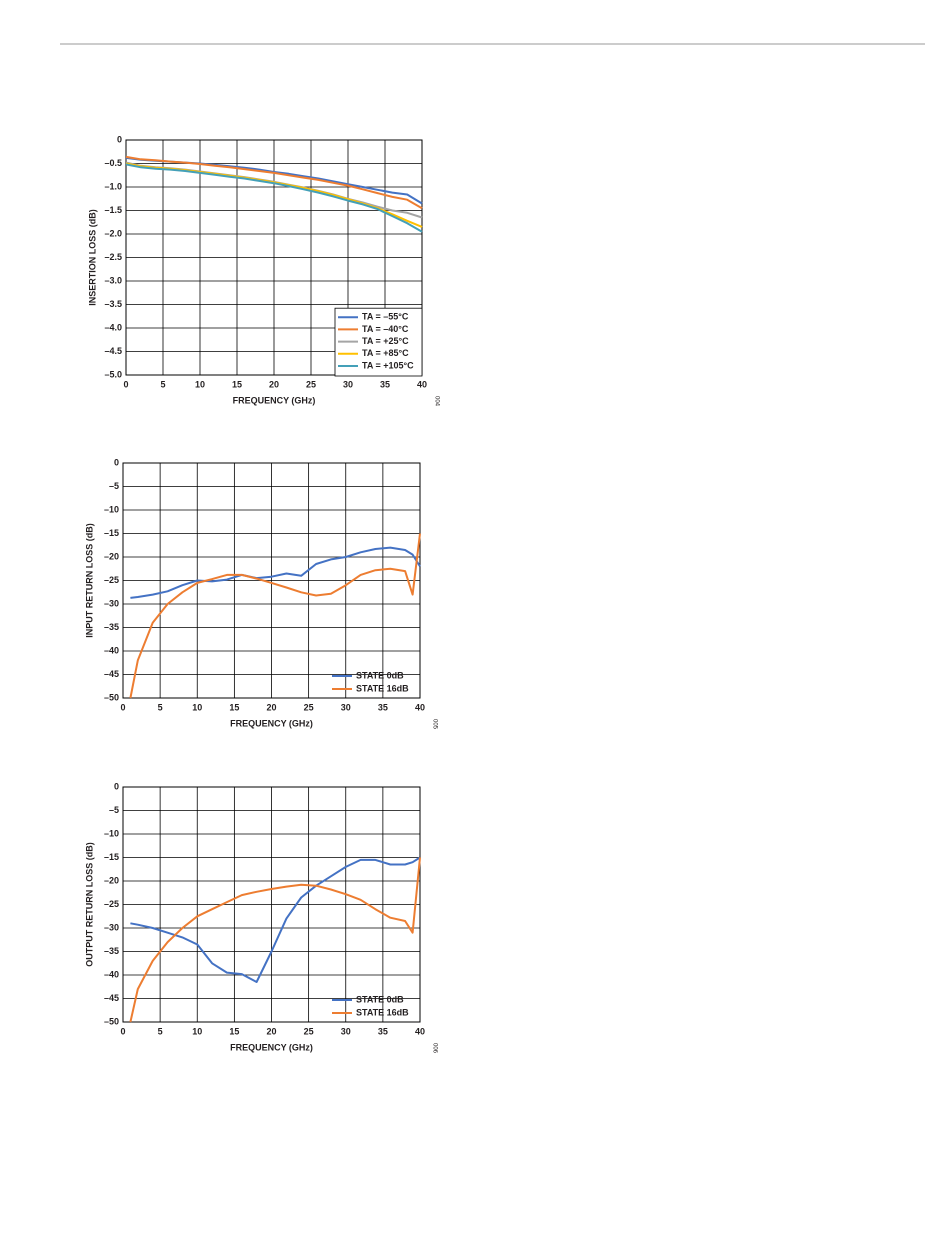 The height and width of the screenshot is (1248, 950). Describe the element at coordinates (385, 353) in the screenshot. I see `legend-label: TA = +85°C` at that location.